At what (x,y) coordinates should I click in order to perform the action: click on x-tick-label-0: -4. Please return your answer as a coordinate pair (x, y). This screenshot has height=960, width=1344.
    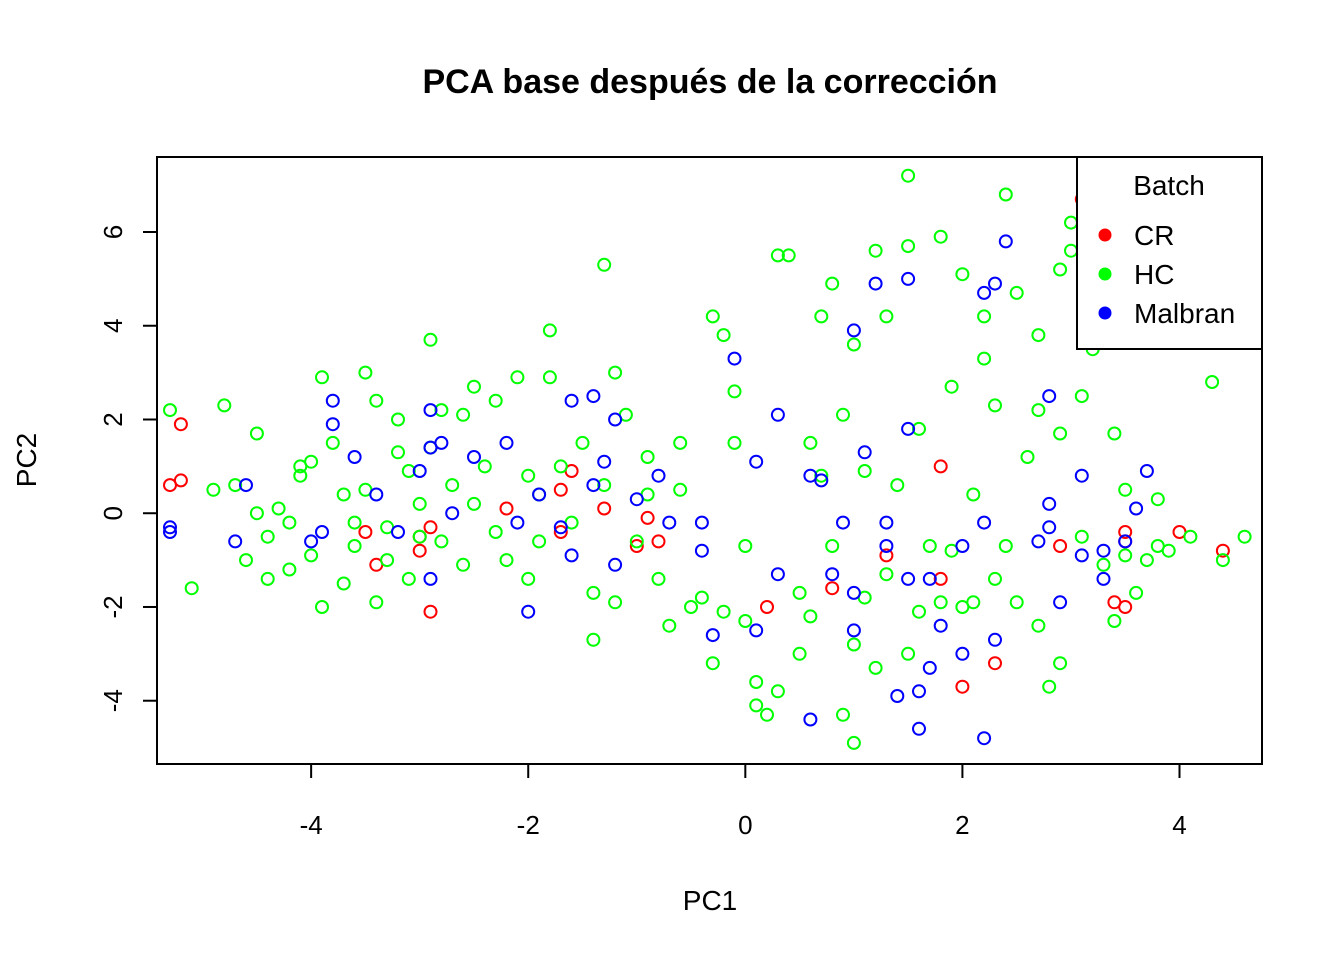
    Looking at the image, I should click on (311, 825).